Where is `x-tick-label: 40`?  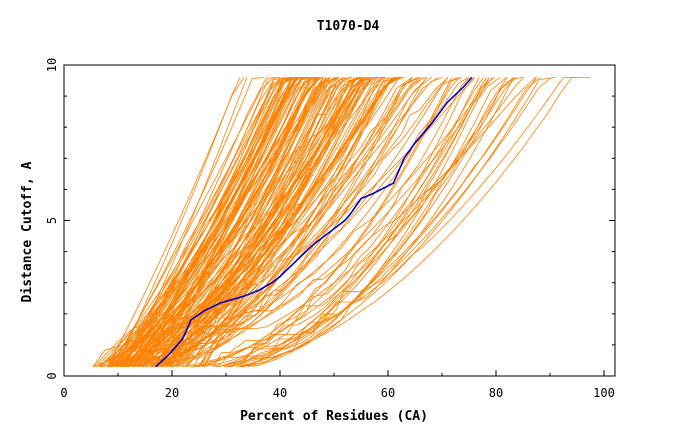 x-tick-label: 40 is located at coordinates (280, 393).